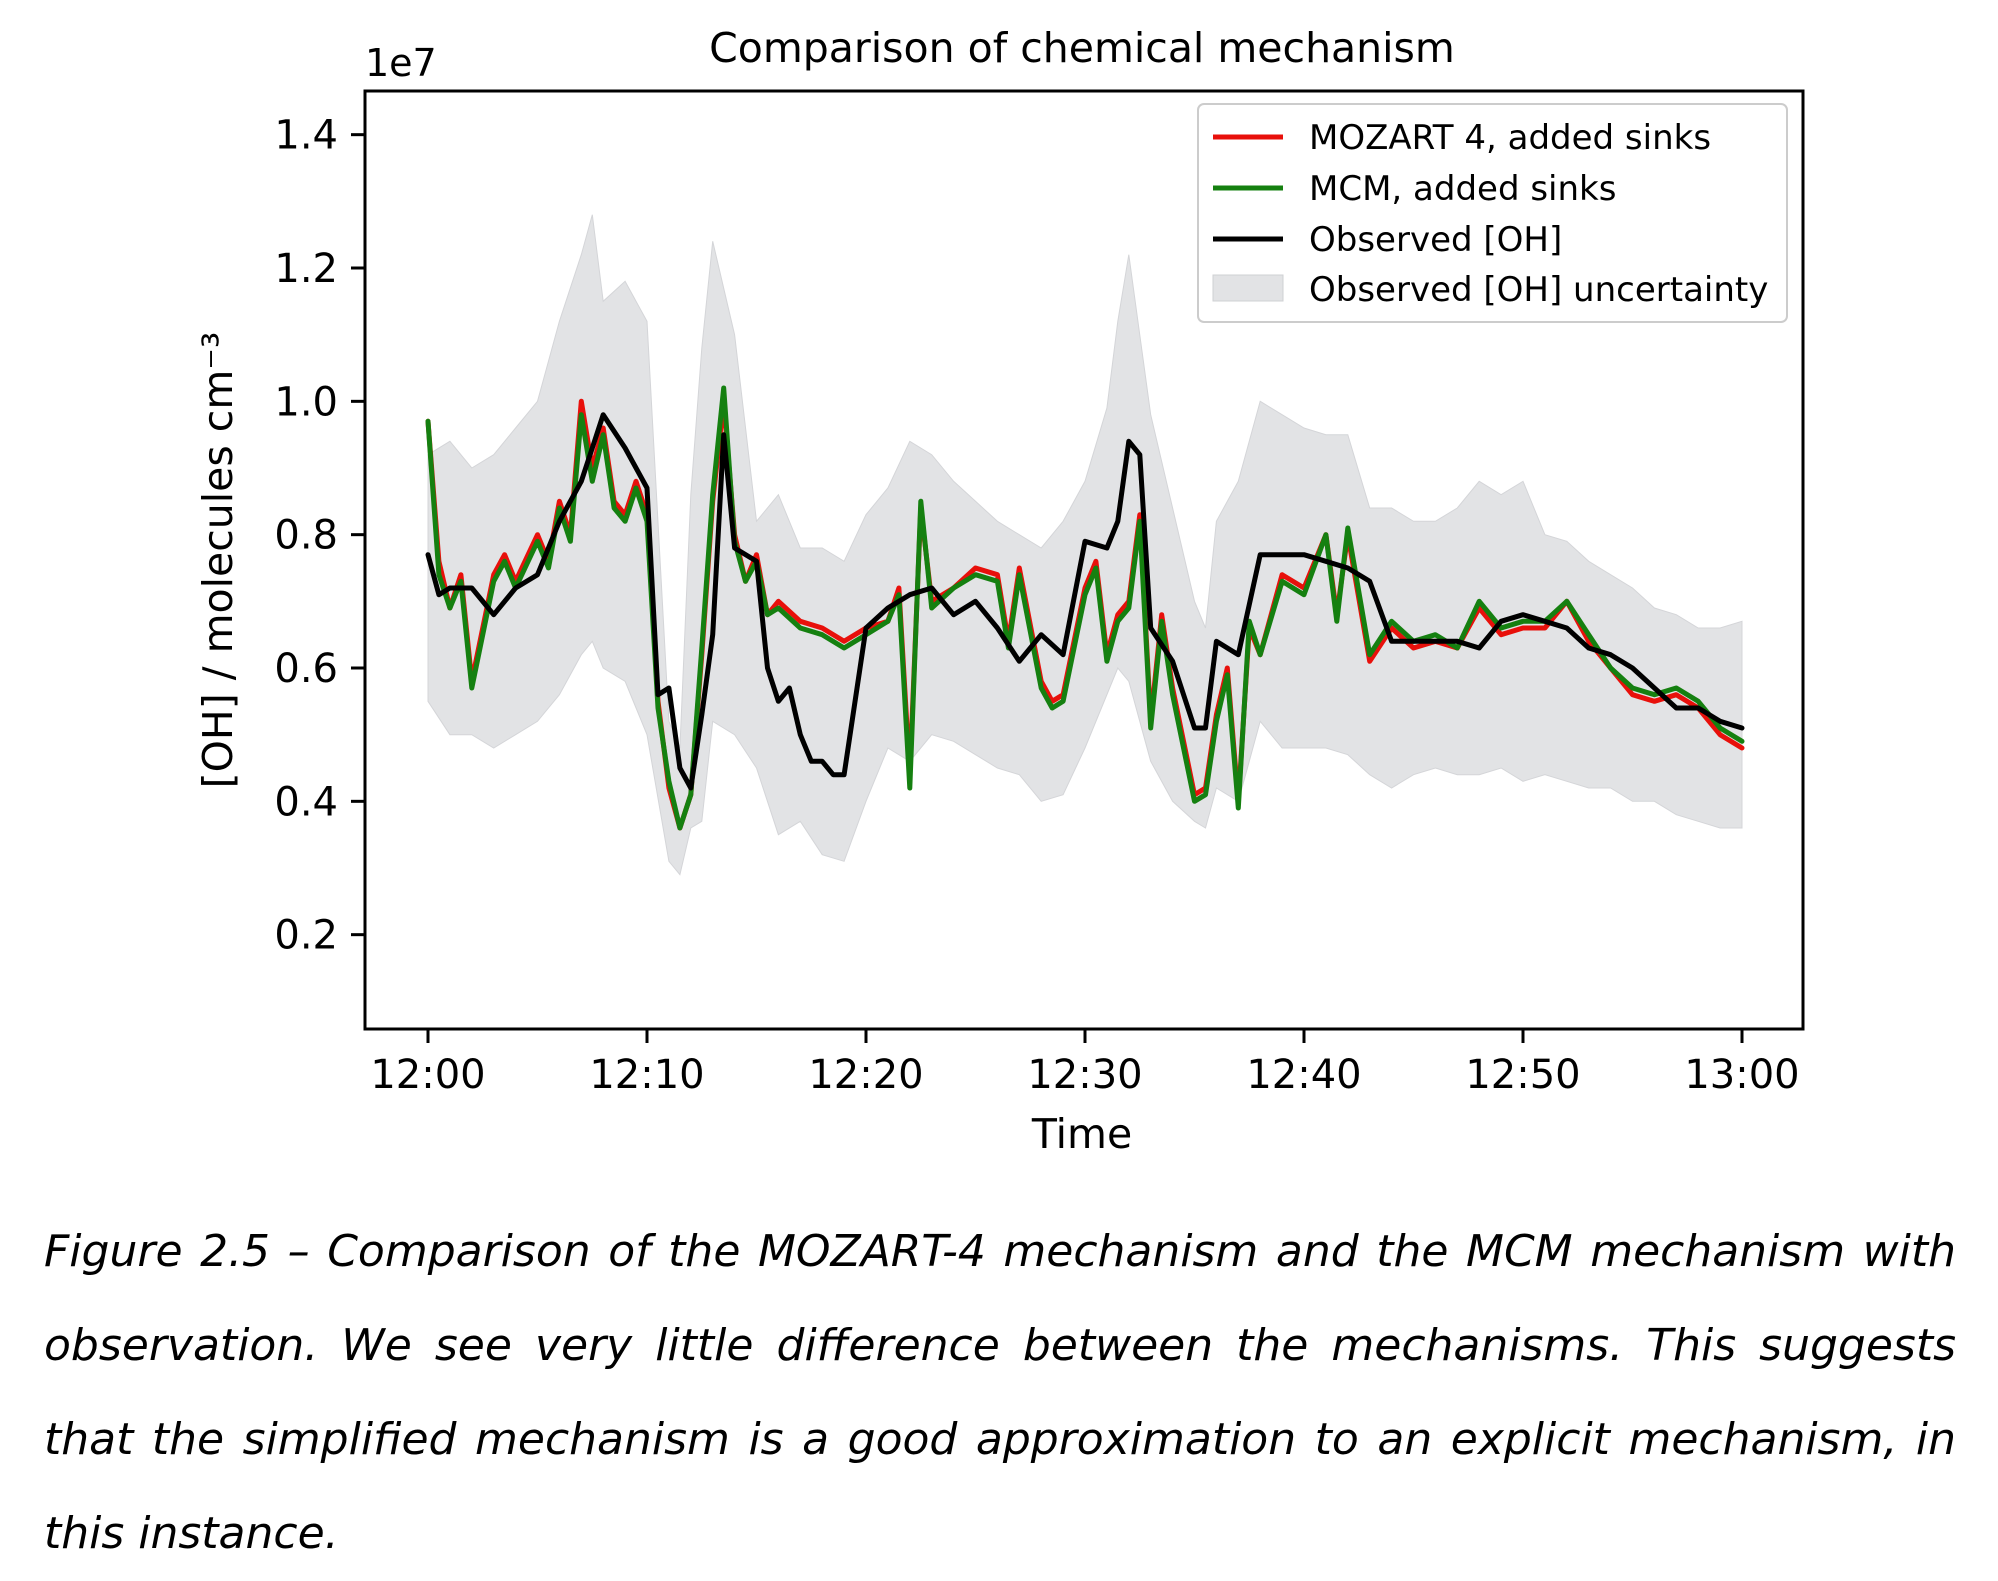 This screenshot has height=1581, width=1998. Describe the element at coordinates (1522, 1075) in the screenshot. I see `x-tick-label: 12:50` at that location.